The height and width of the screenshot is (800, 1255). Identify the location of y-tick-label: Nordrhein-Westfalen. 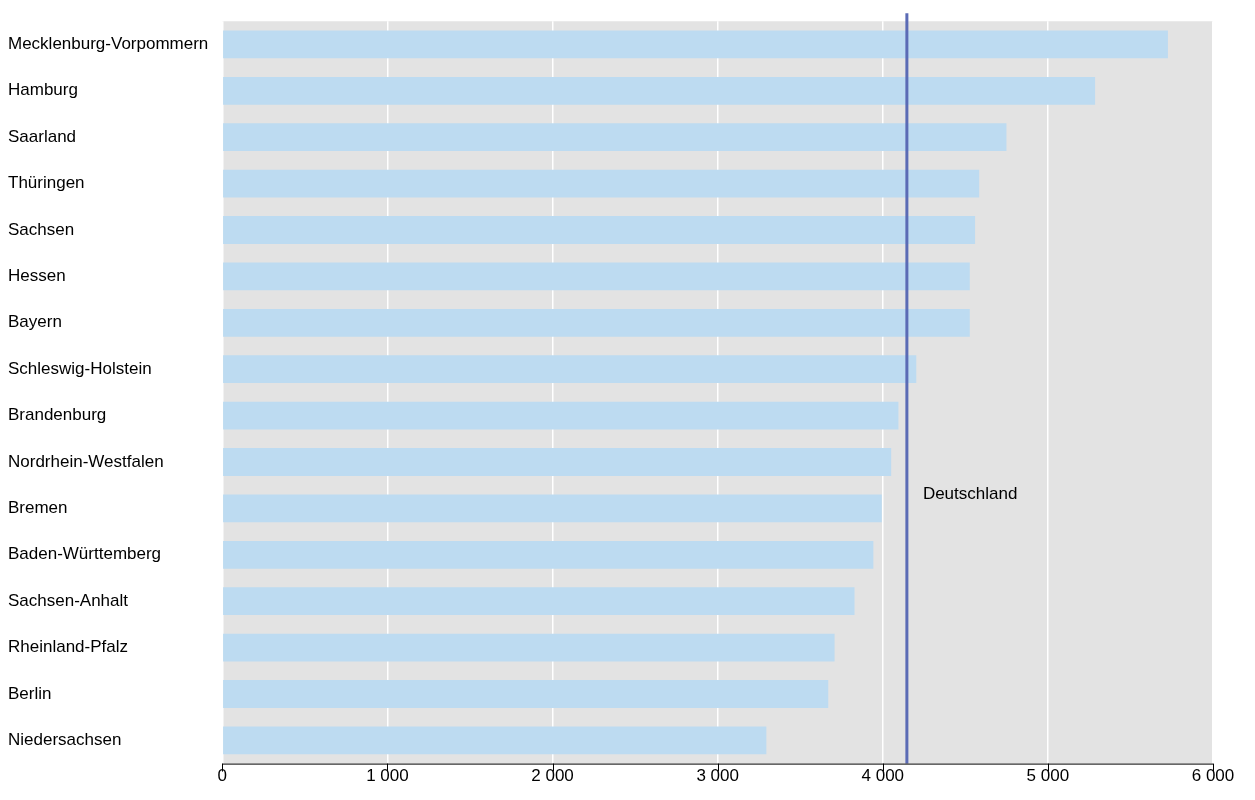
(86, 461).